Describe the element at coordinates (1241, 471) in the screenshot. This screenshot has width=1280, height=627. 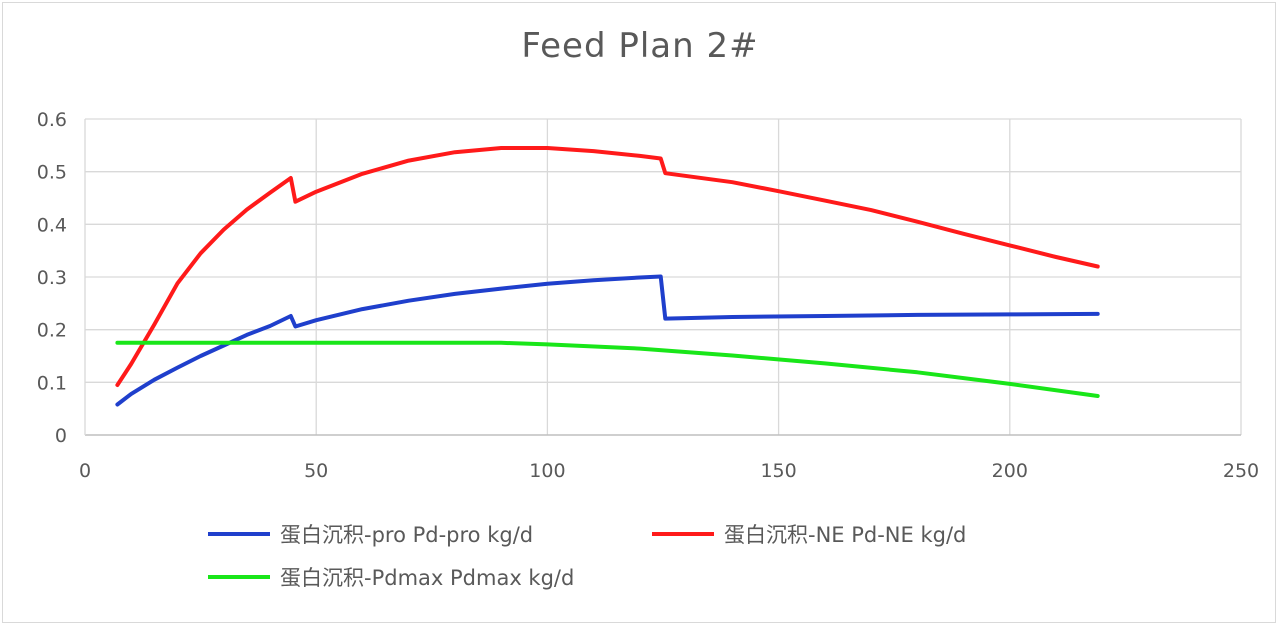
I see `x-tick-label: 250` at that location.